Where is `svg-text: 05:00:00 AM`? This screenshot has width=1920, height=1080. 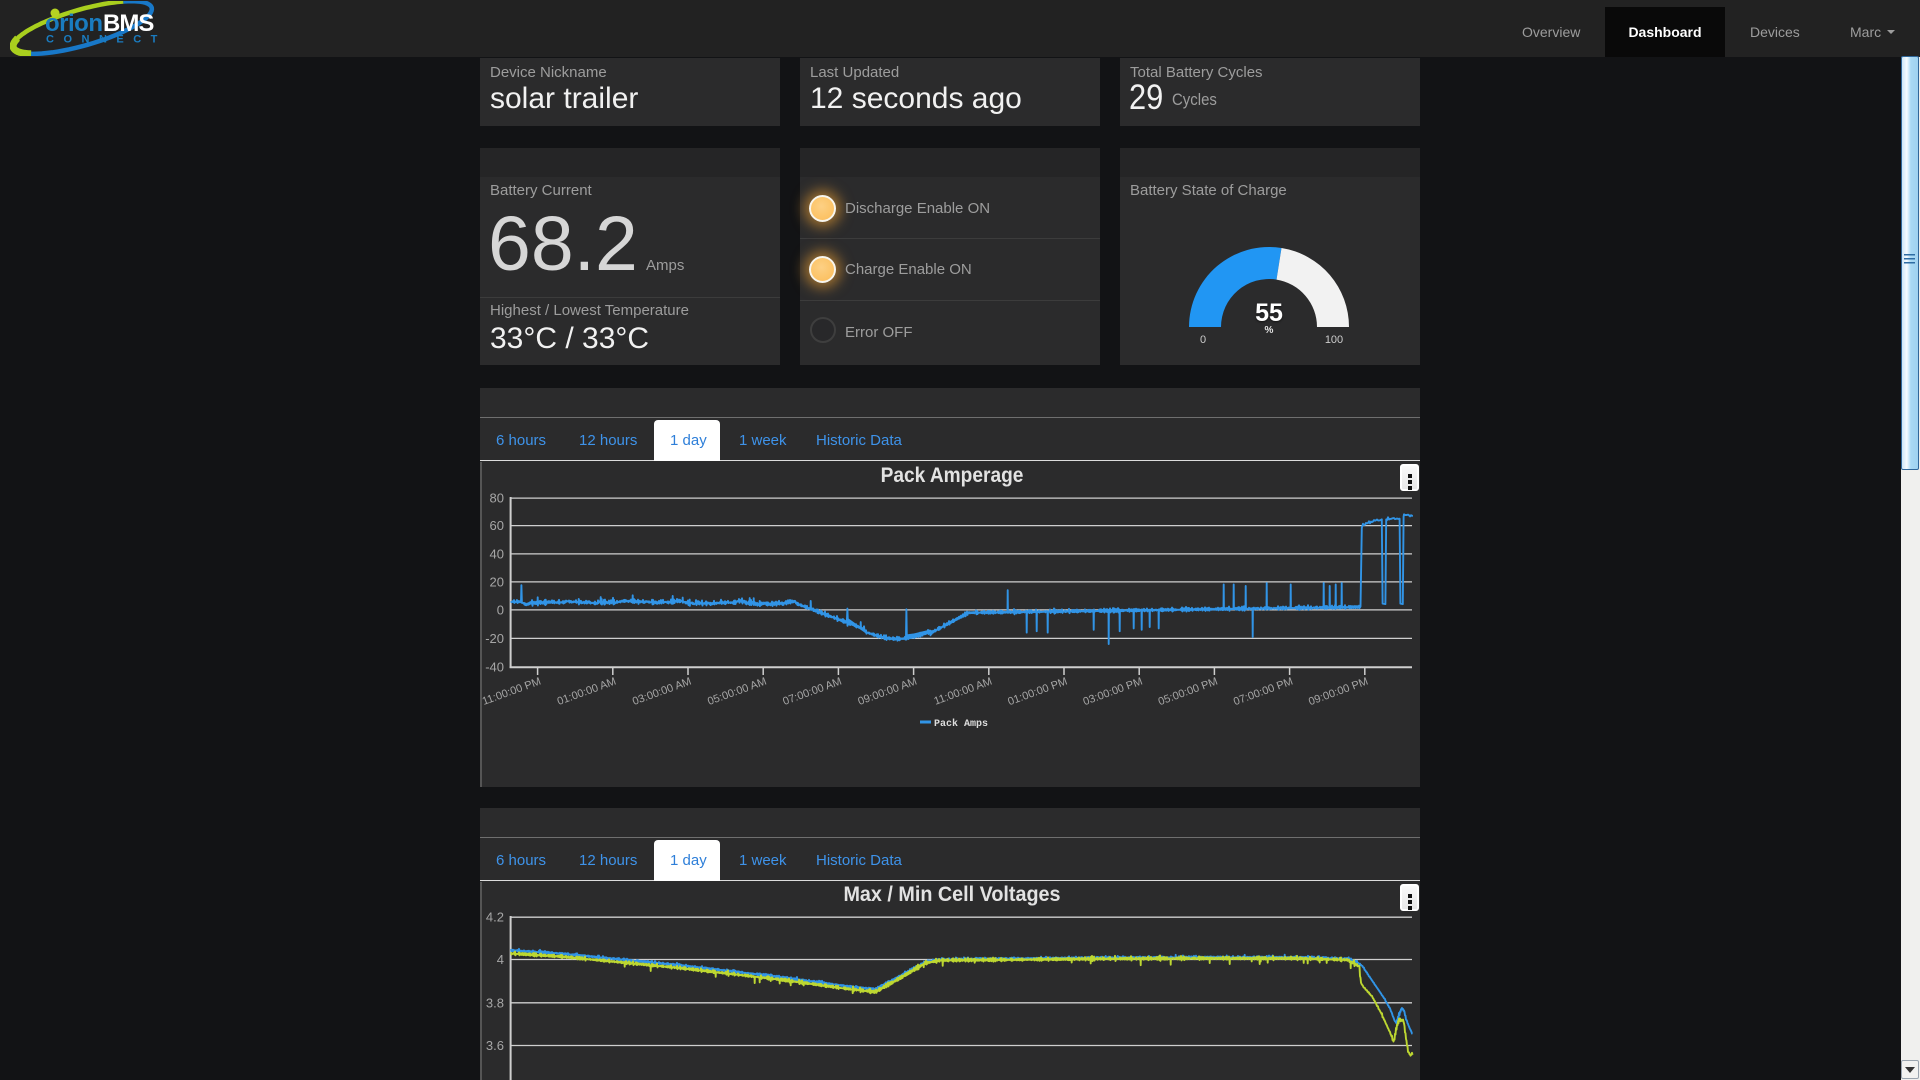 svg-text: 05:00:00 AM is located at coordinates (737, 692).